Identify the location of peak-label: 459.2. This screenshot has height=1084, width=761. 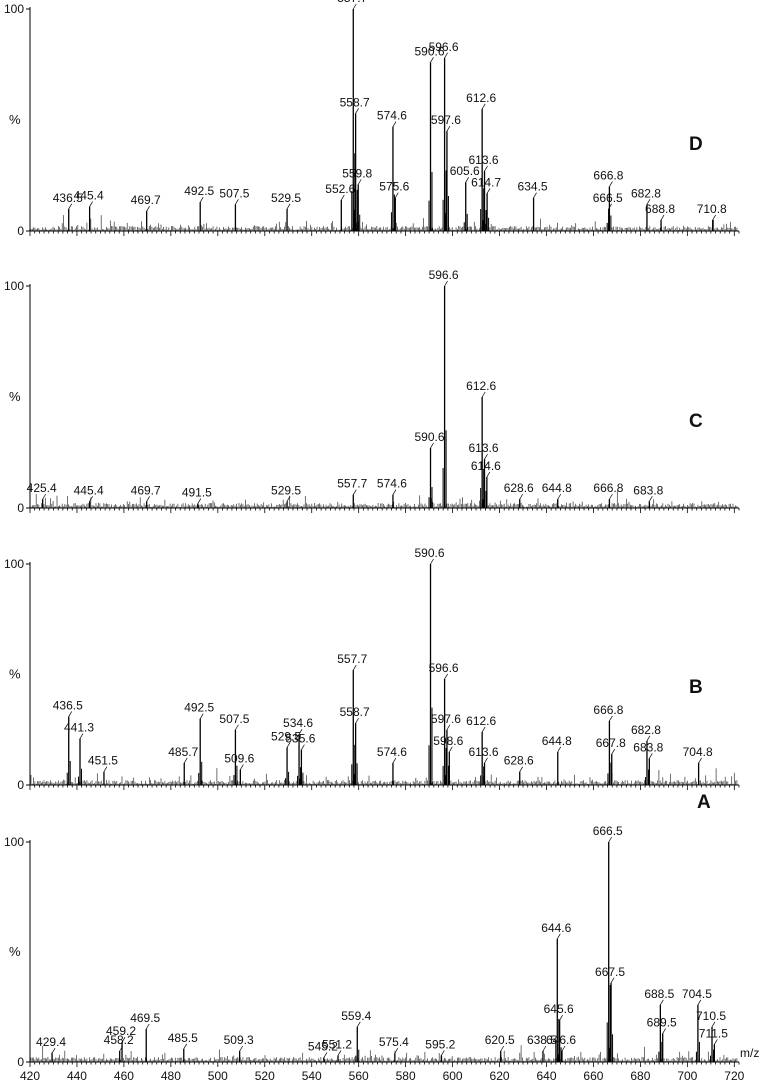
(121, 1031).